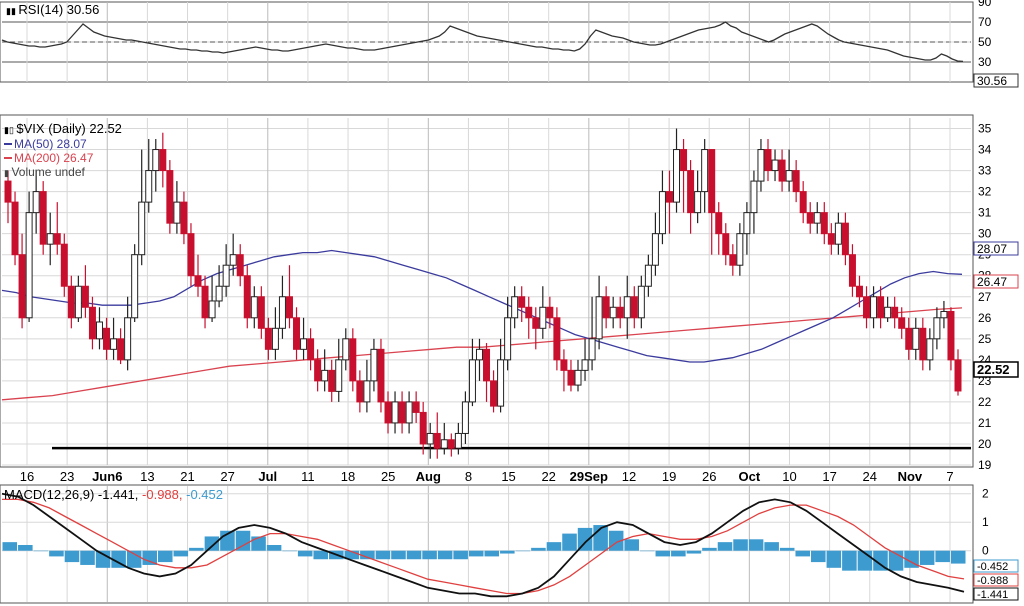  I want to click on date-tick-label: Jun6, so click(107, 476).